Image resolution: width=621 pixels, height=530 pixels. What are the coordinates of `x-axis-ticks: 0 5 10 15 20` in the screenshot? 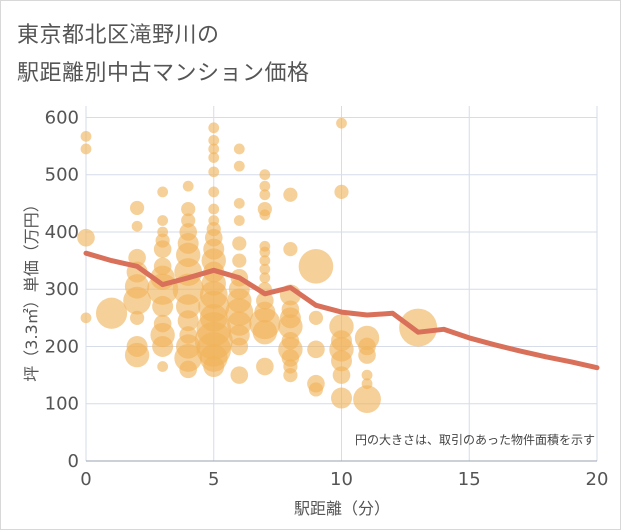 It's located at (344, 479).